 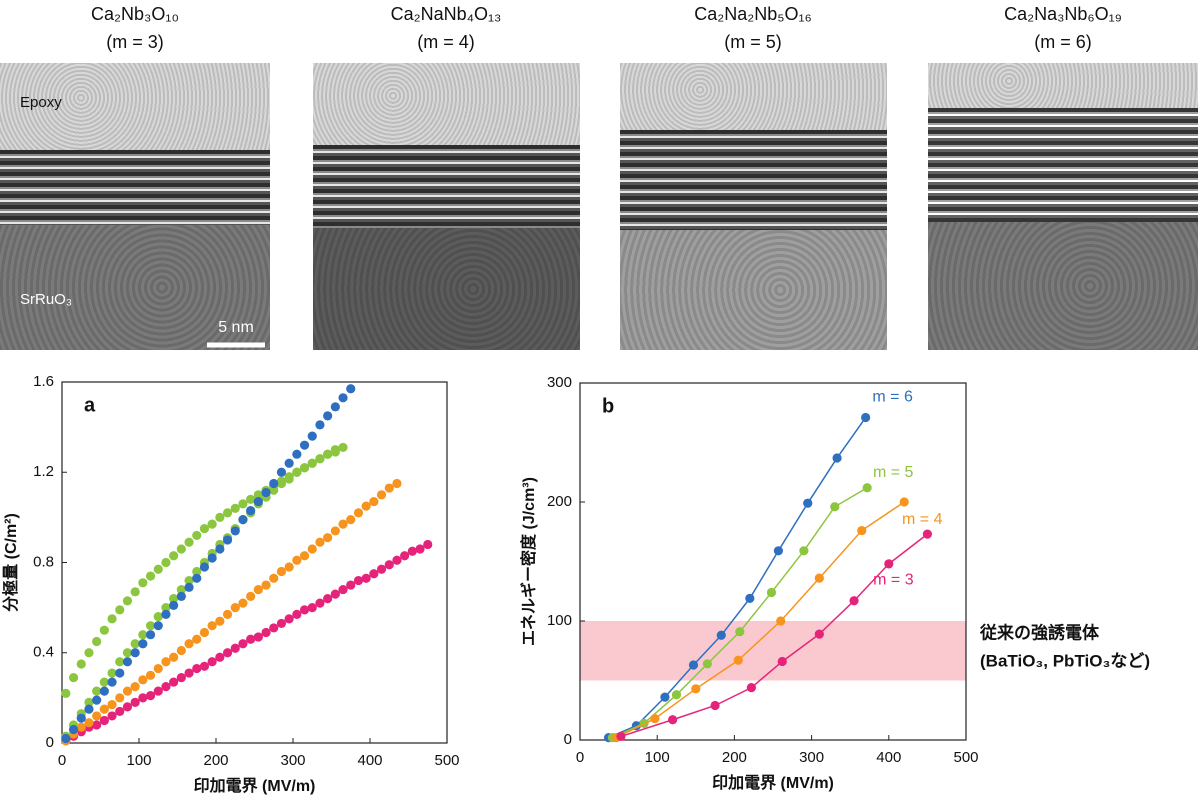 I want to click on image-label: Epoxy, so click(x=41, y=102).